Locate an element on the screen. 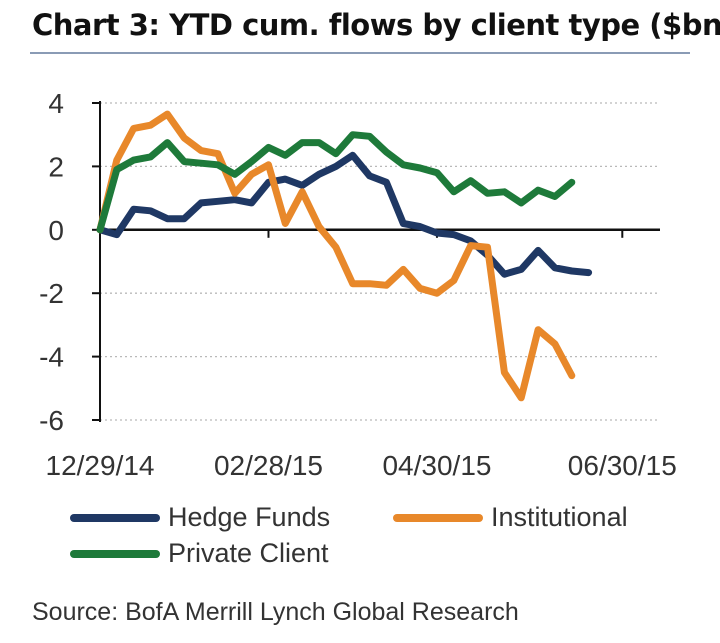  legend-label-institutional: Institutional is located at coordinates (559, 517).